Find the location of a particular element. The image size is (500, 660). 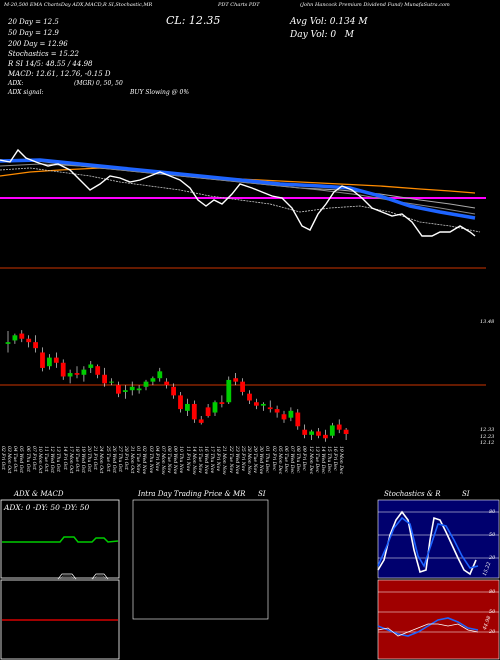

price-axis-low2: 12.23 is located at coordinates (487, 437).